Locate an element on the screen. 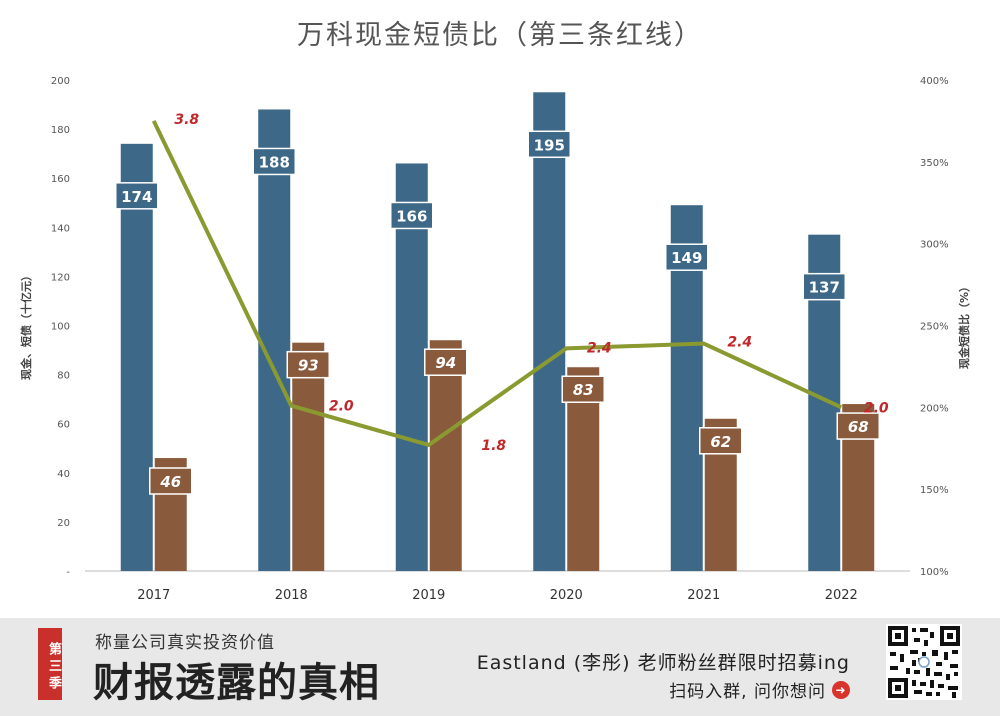 The height and width of the screenshot is (716, 1000). bar-cash-label: 195 is located at coordinates (549, 145).